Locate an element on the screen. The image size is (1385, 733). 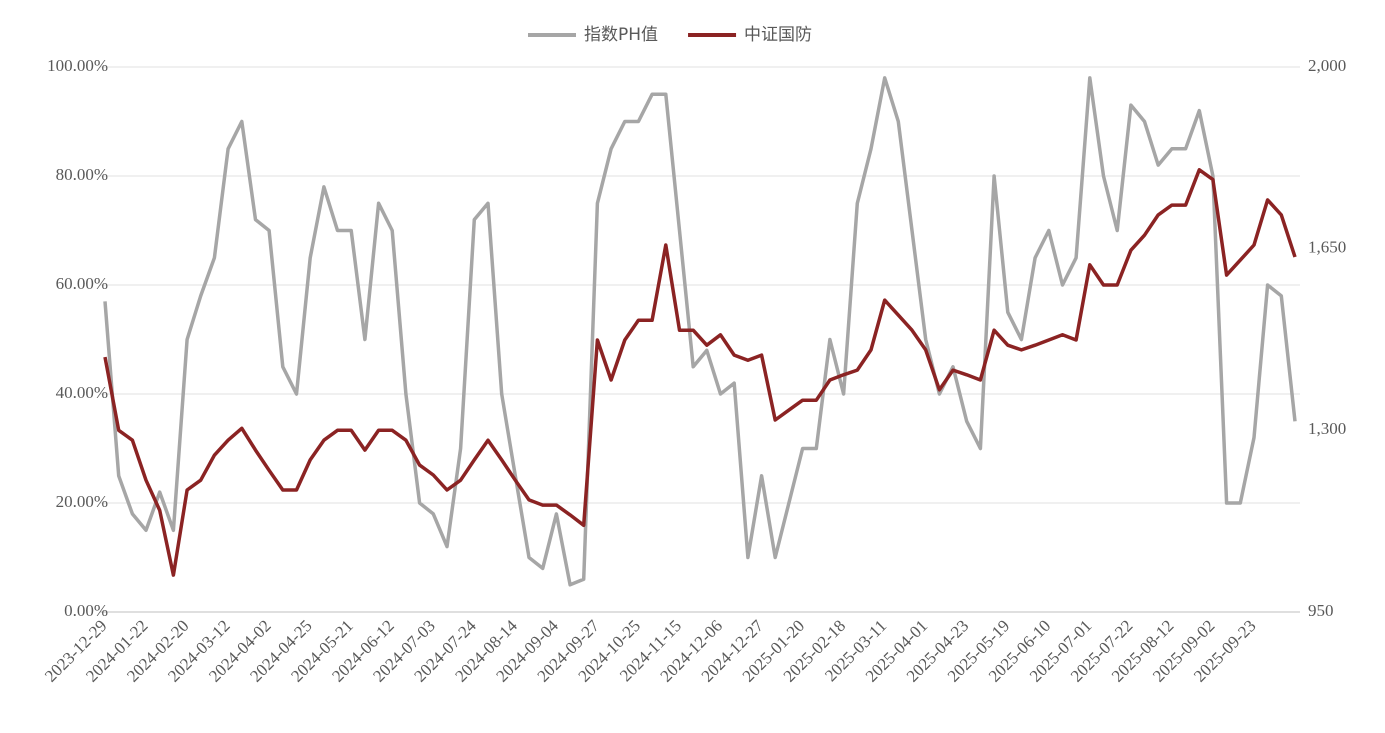
y-tick-label: 0.00% is located at coordinates (86, 610).